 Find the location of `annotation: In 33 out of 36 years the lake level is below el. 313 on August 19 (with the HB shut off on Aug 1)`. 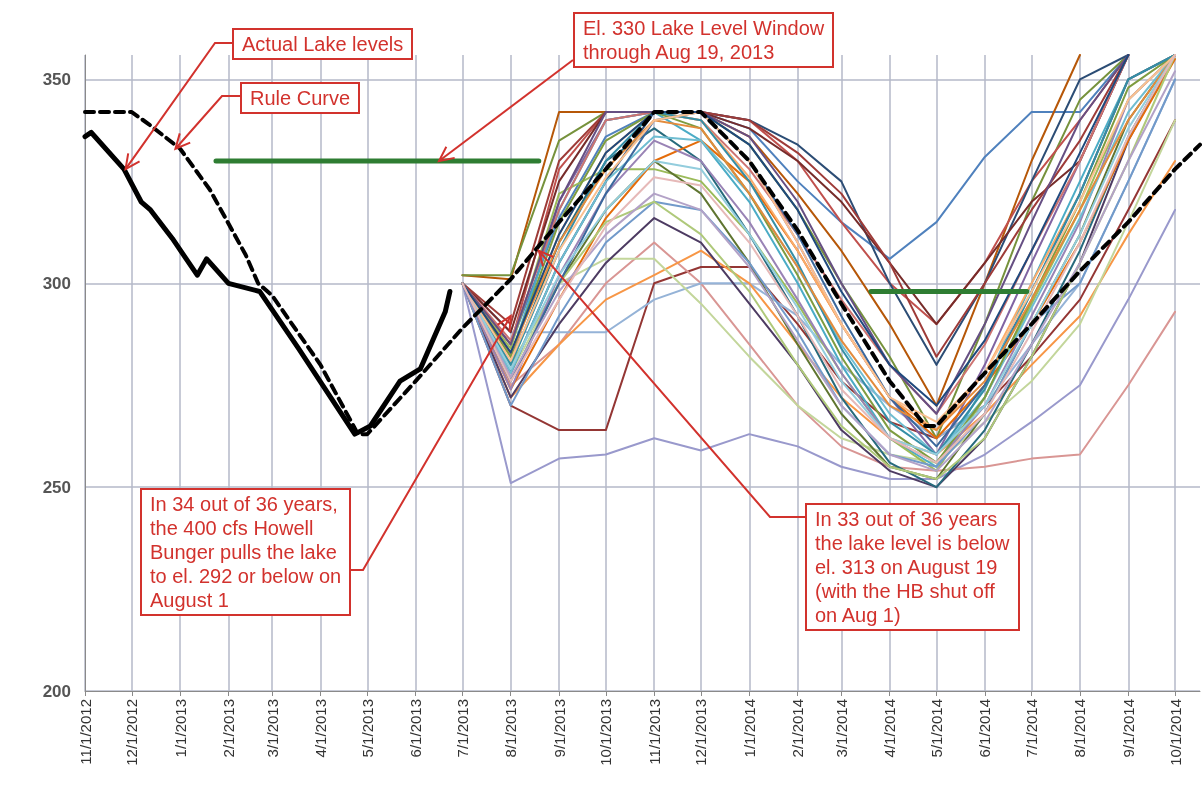

annotation: In 33 out of 36 years the lake level is below el. 313 on August 19 (with the HB shut off on Aug 1) is located at coordinates (912, 567).